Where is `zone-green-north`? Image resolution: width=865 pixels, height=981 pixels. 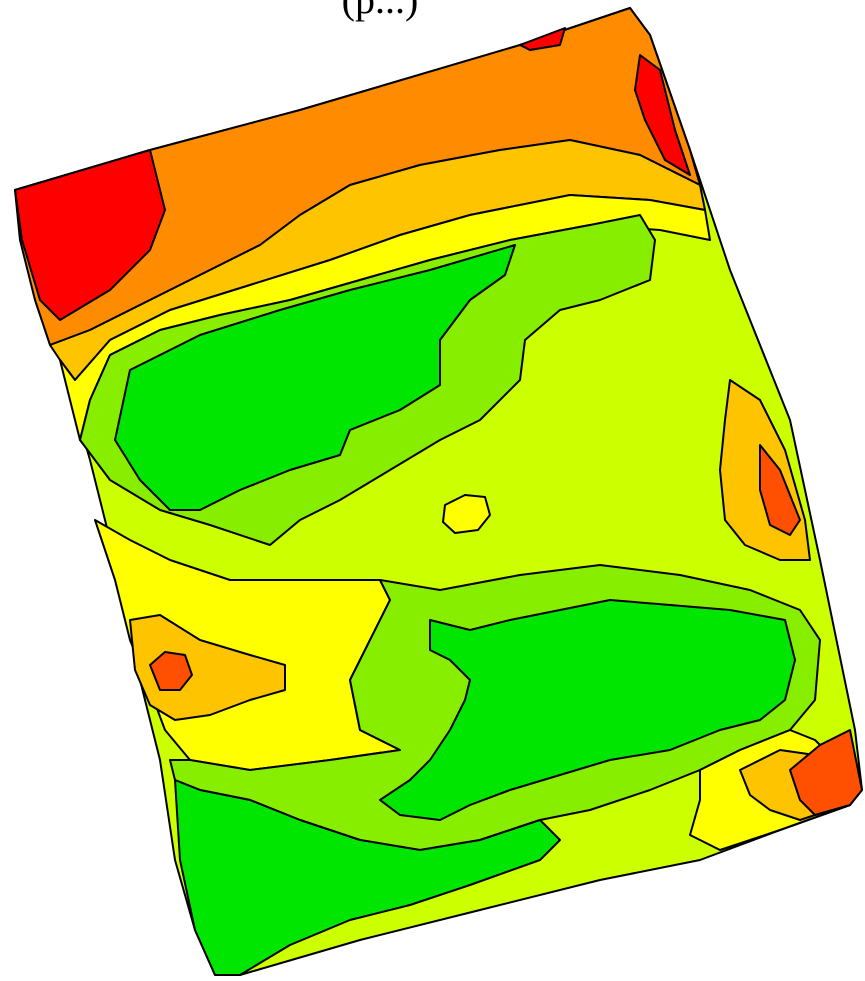
zone-green-north is located at coordinates (315, 377).